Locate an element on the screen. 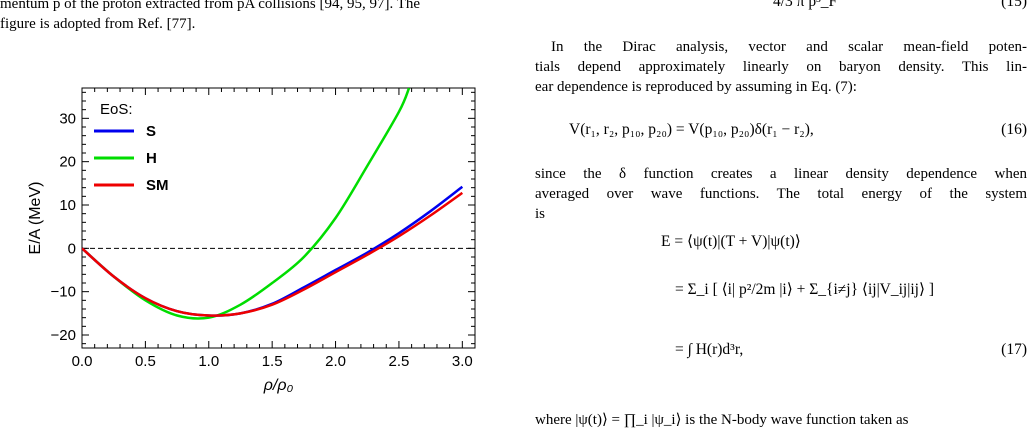  series-line-sm is located at coordinates (273, 254).